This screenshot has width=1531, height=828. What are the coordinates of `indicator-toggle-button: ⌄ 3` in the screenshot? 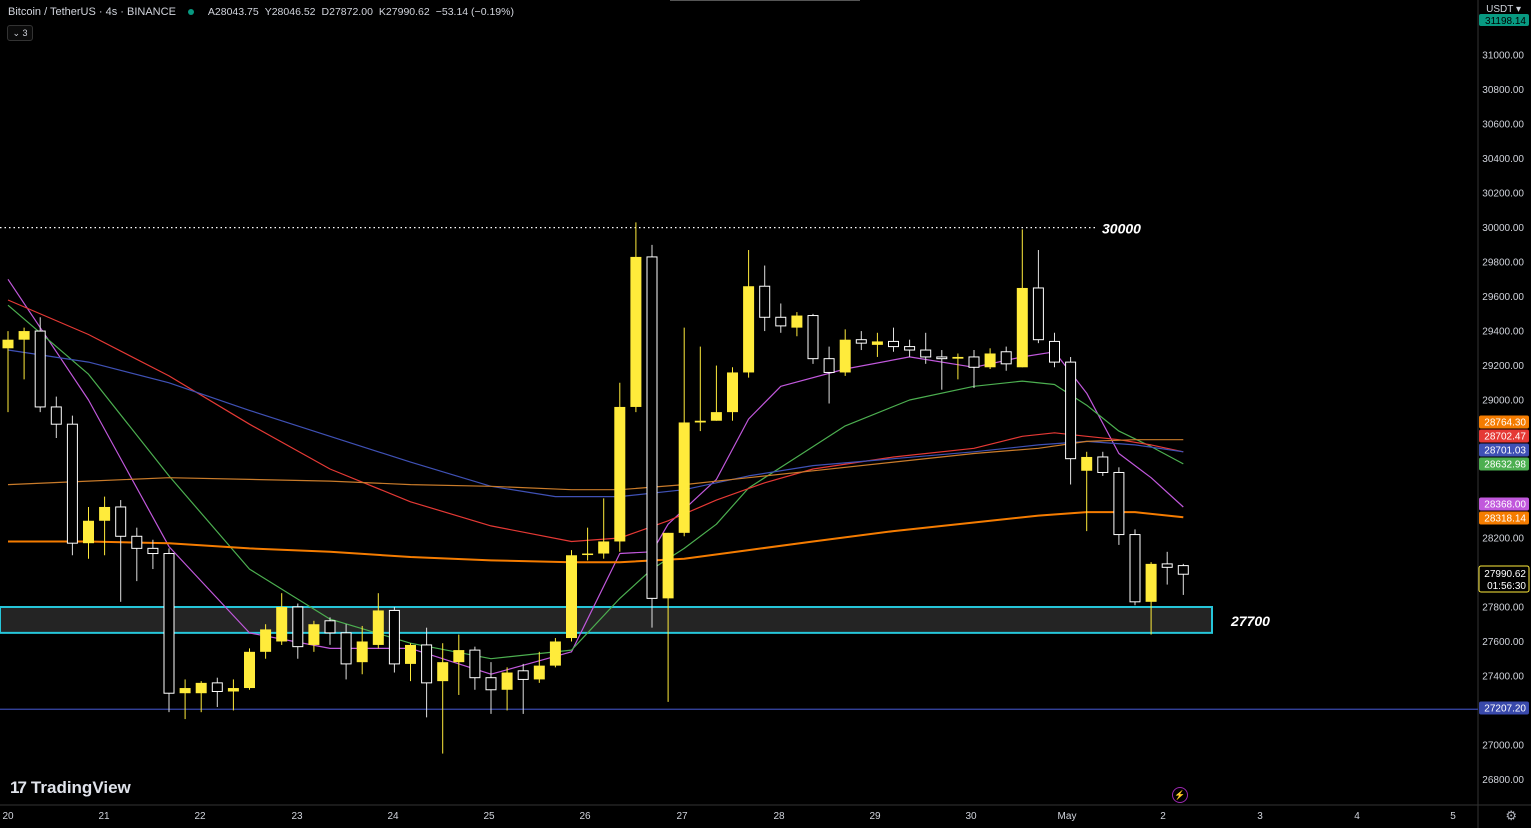 It's located at (20, 33).